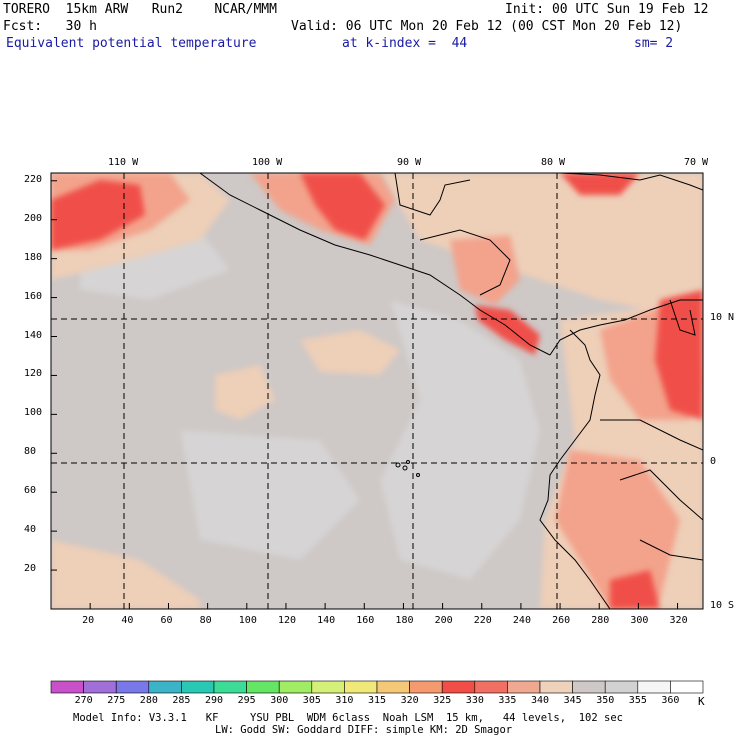 This screenshot has height=740, width=740. What do you see at coordinates (166, 620) in the screenshot?
I see `x-tick-label: 60` at bounding box center [166, 620].